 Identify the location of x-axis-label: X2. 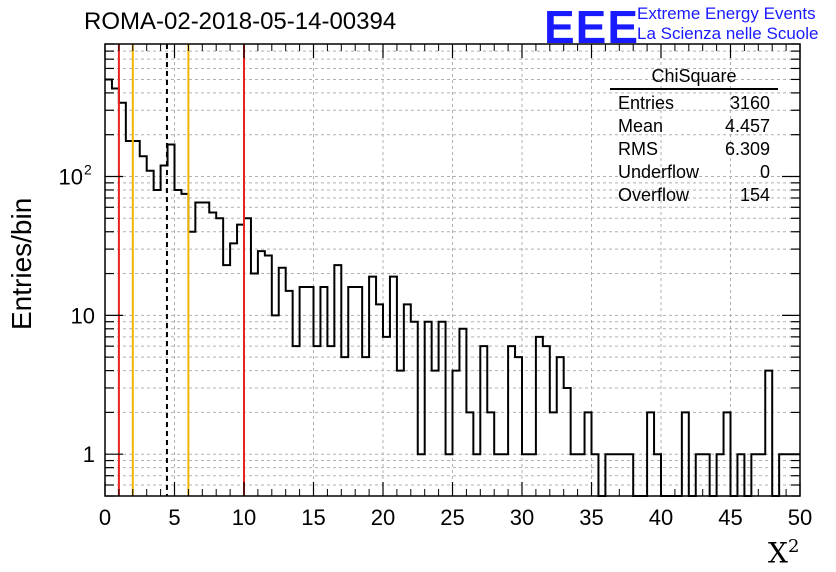
(783, 552).